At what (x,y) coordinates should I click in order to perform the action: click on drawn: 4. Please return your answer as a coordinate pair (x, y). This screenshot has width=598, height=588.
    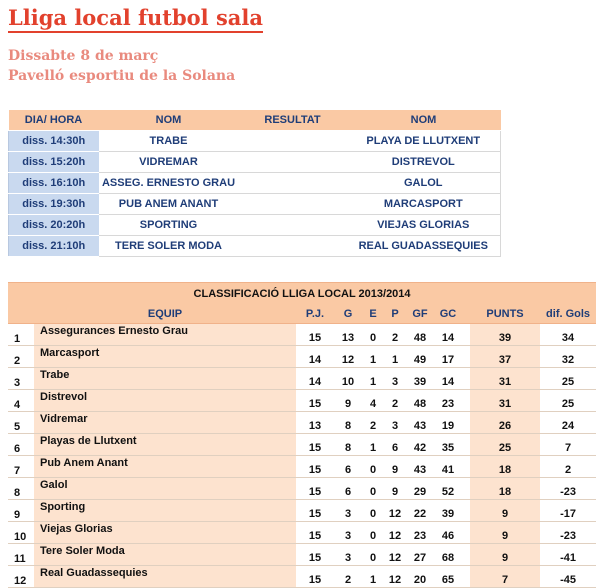
    Looking at the image, I should click on (373, 400).